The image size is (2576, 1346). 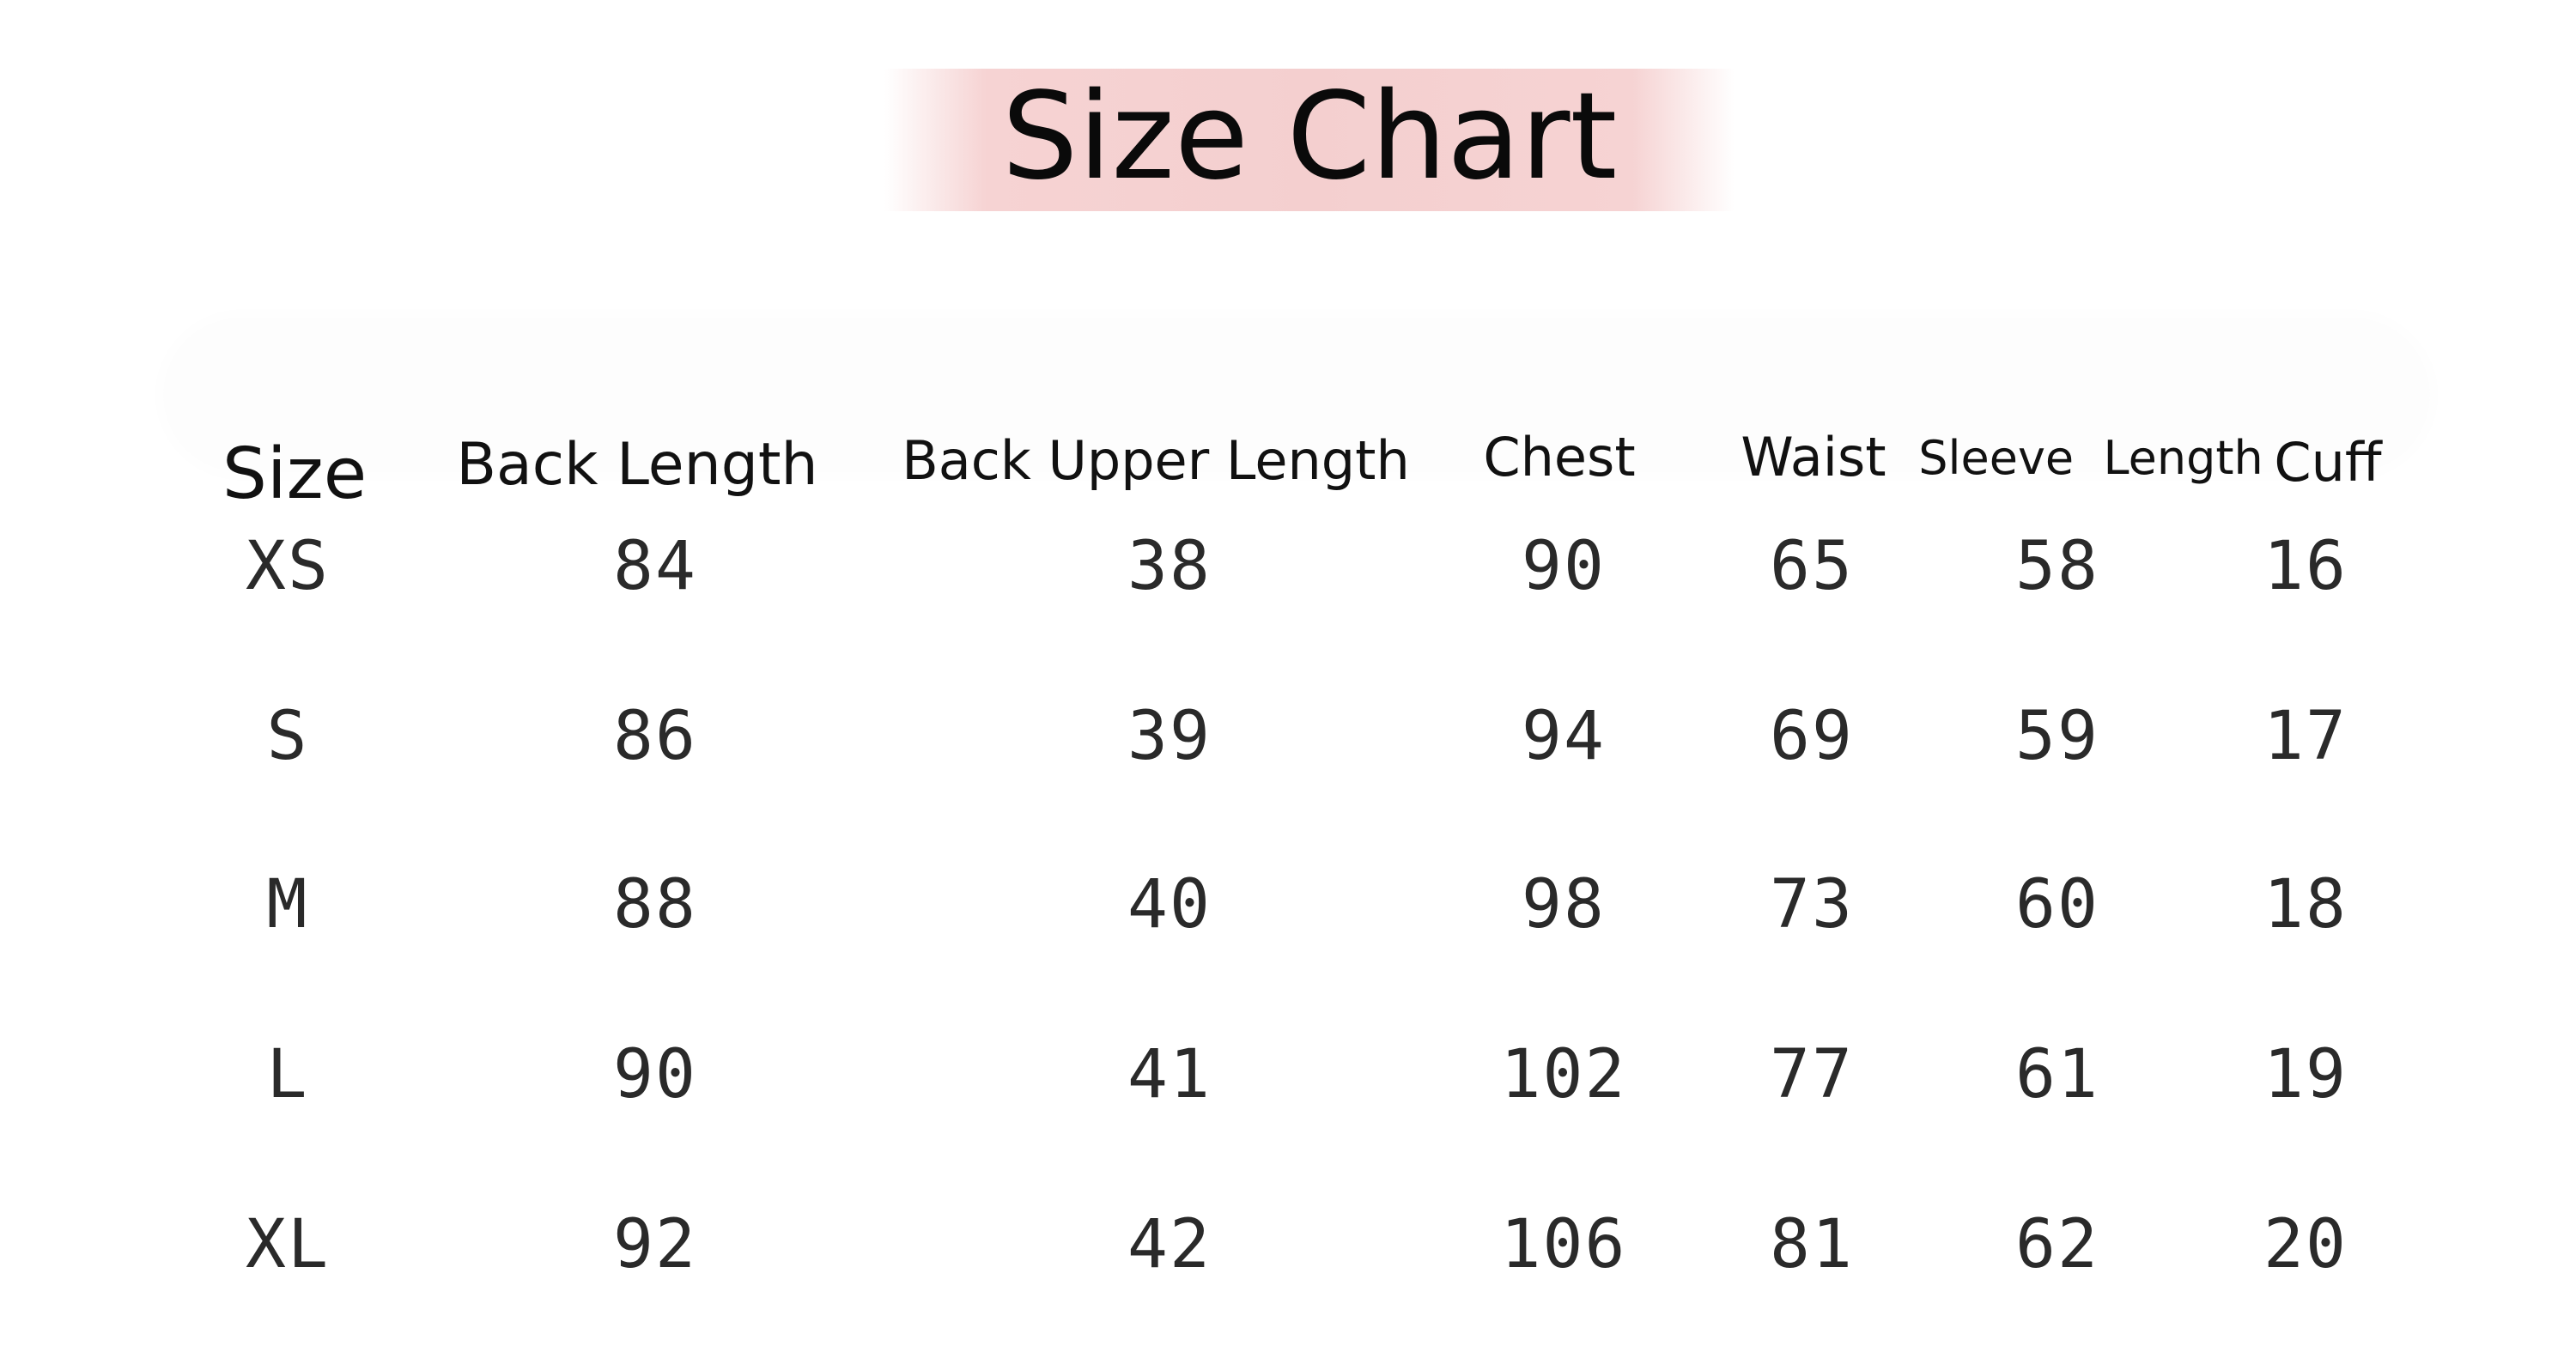 What do you see at coordinates (2057, 1074) in the screenshot?
I see `measurement-cell: 61` at bounding box center [2057, 1074].